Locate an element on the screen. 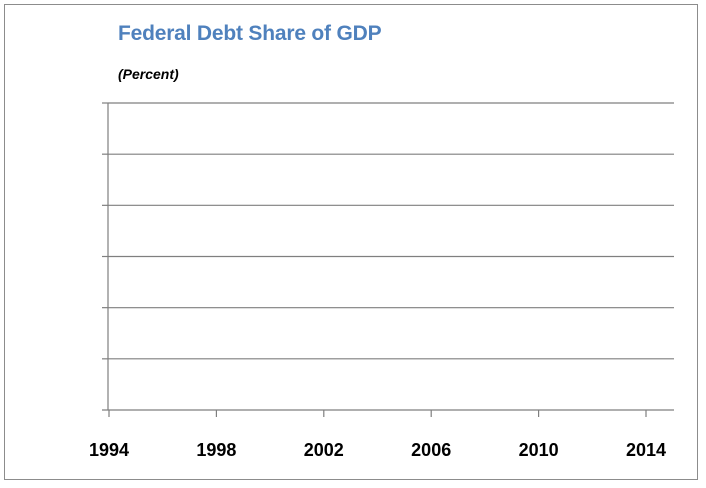 This screenshot has width=706, height=488. x-tick-labels: 1994 1998 2002 2006 2010 2014 is located at coordinates (377, 450).